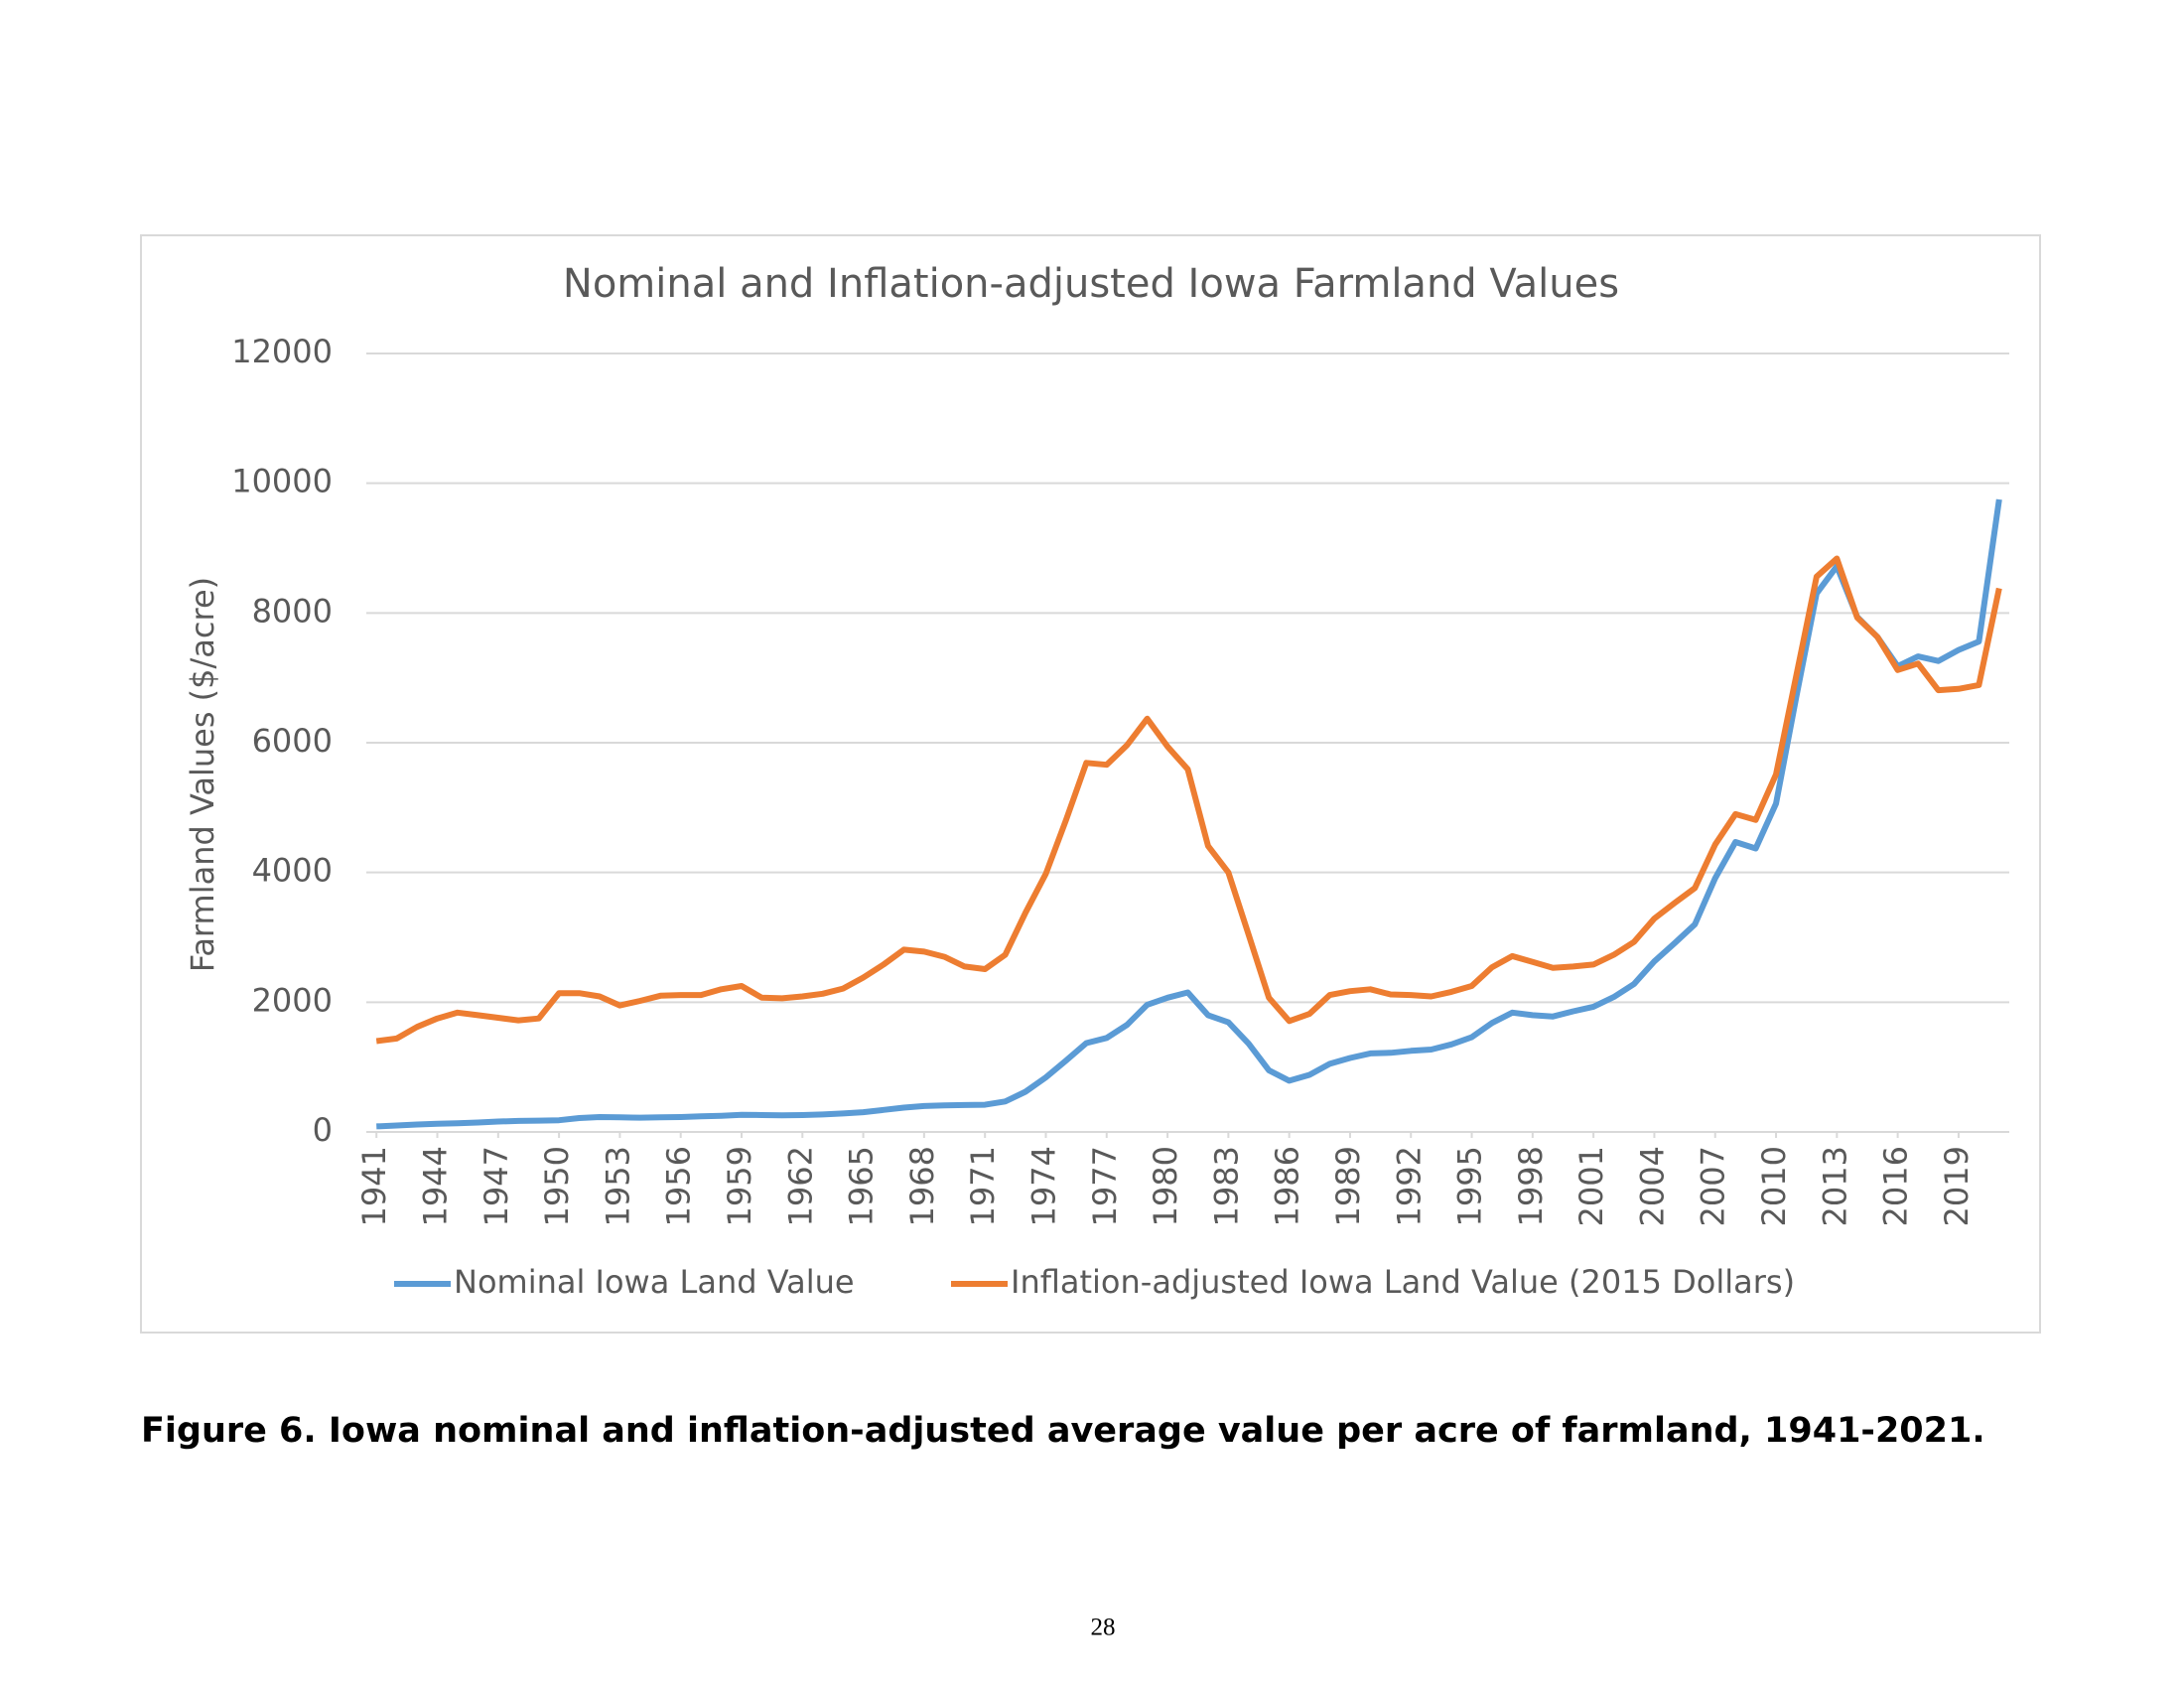 The height and width of the screenshot is (1688, 2184). Describe the element at coordinates (374, 1186) in the screenshot. I see `x-tick-label: 1941` at that location.